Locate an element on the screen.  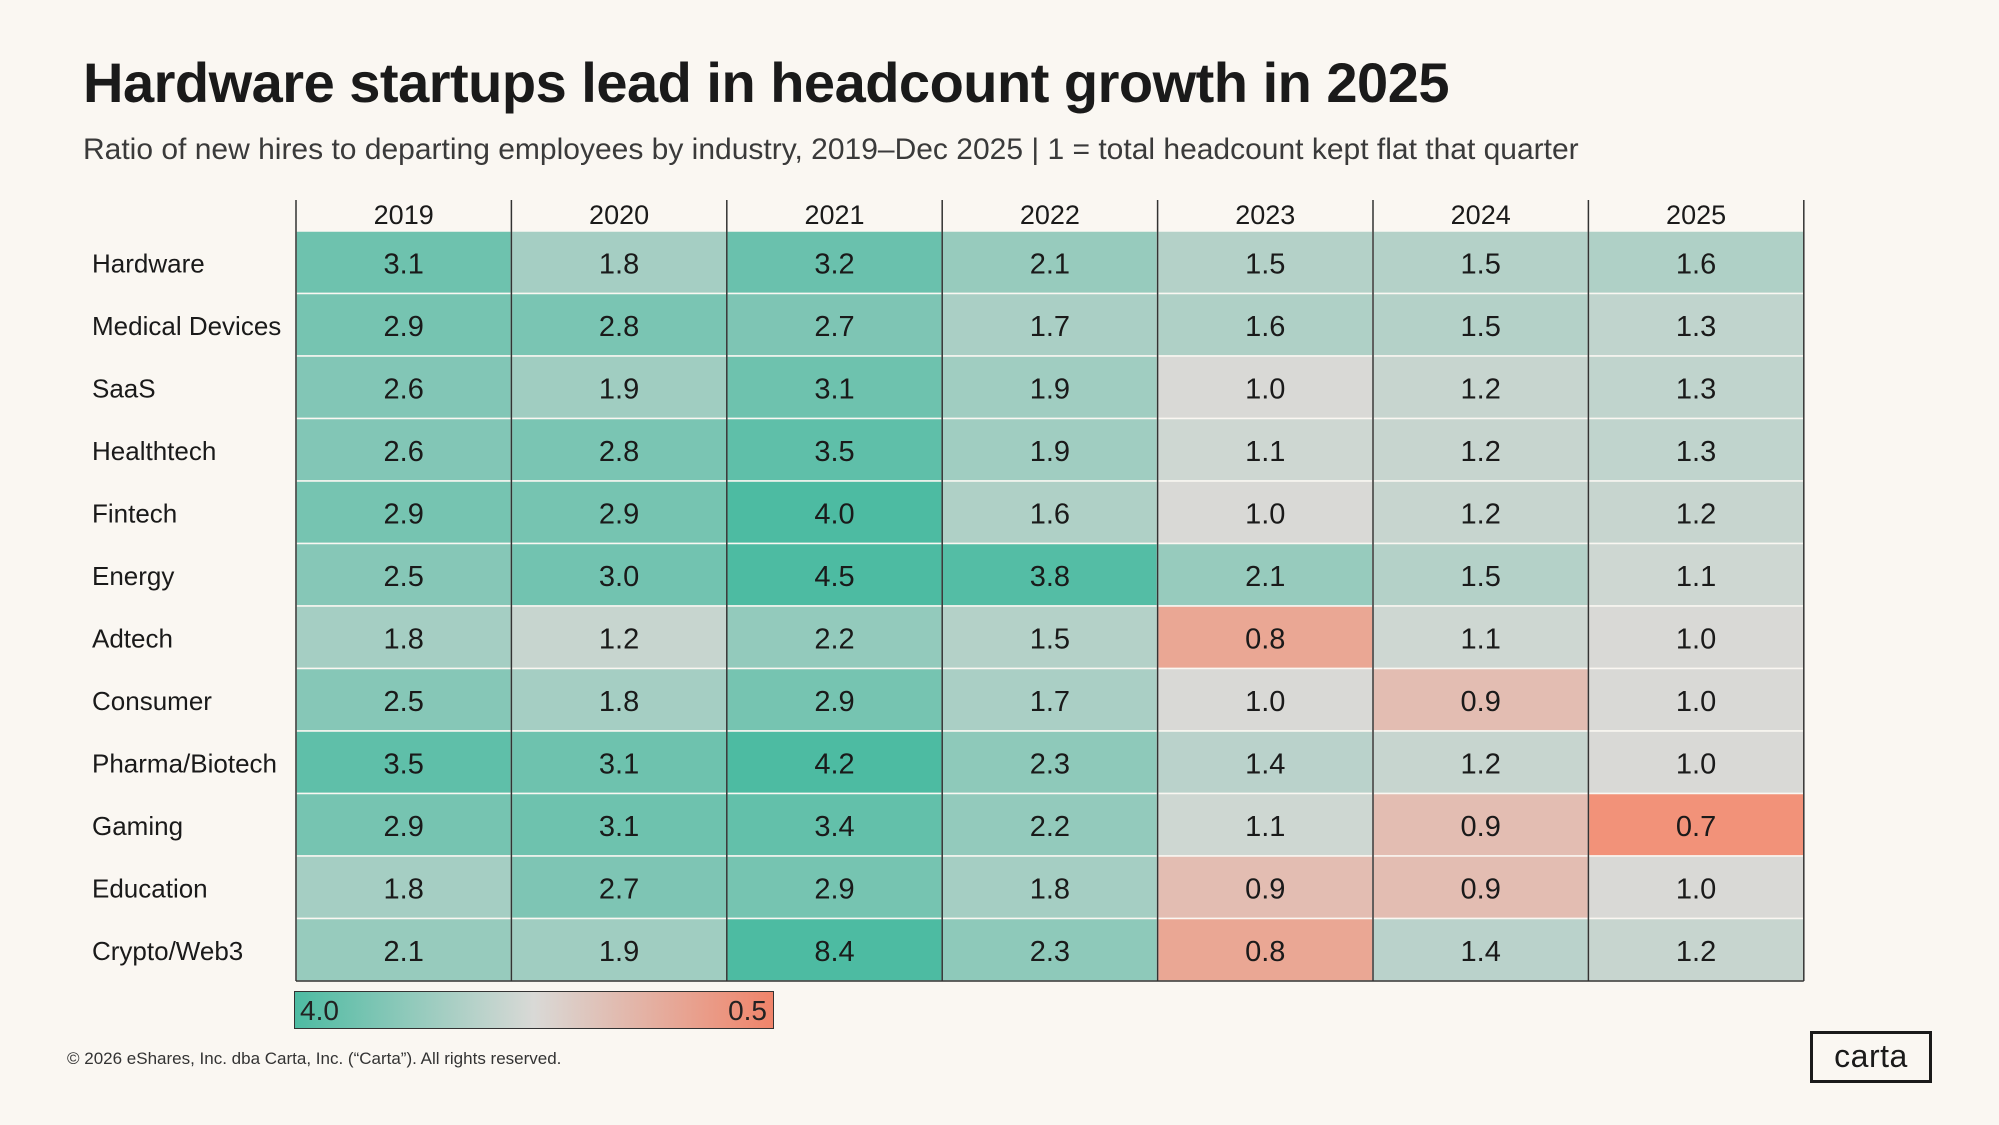
row-label: Pharma/Biotech is located at coordinates (184, 763).